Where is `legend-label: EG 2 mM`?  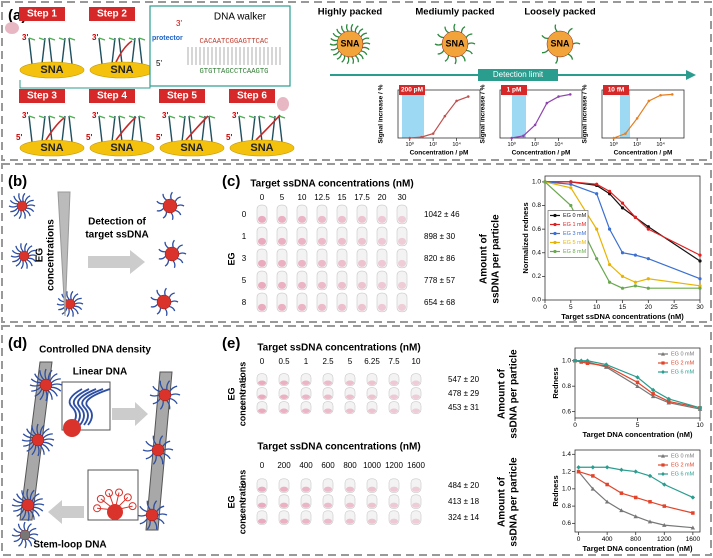
legend-label: EG 2 mM is located at coordinates (683, 363).